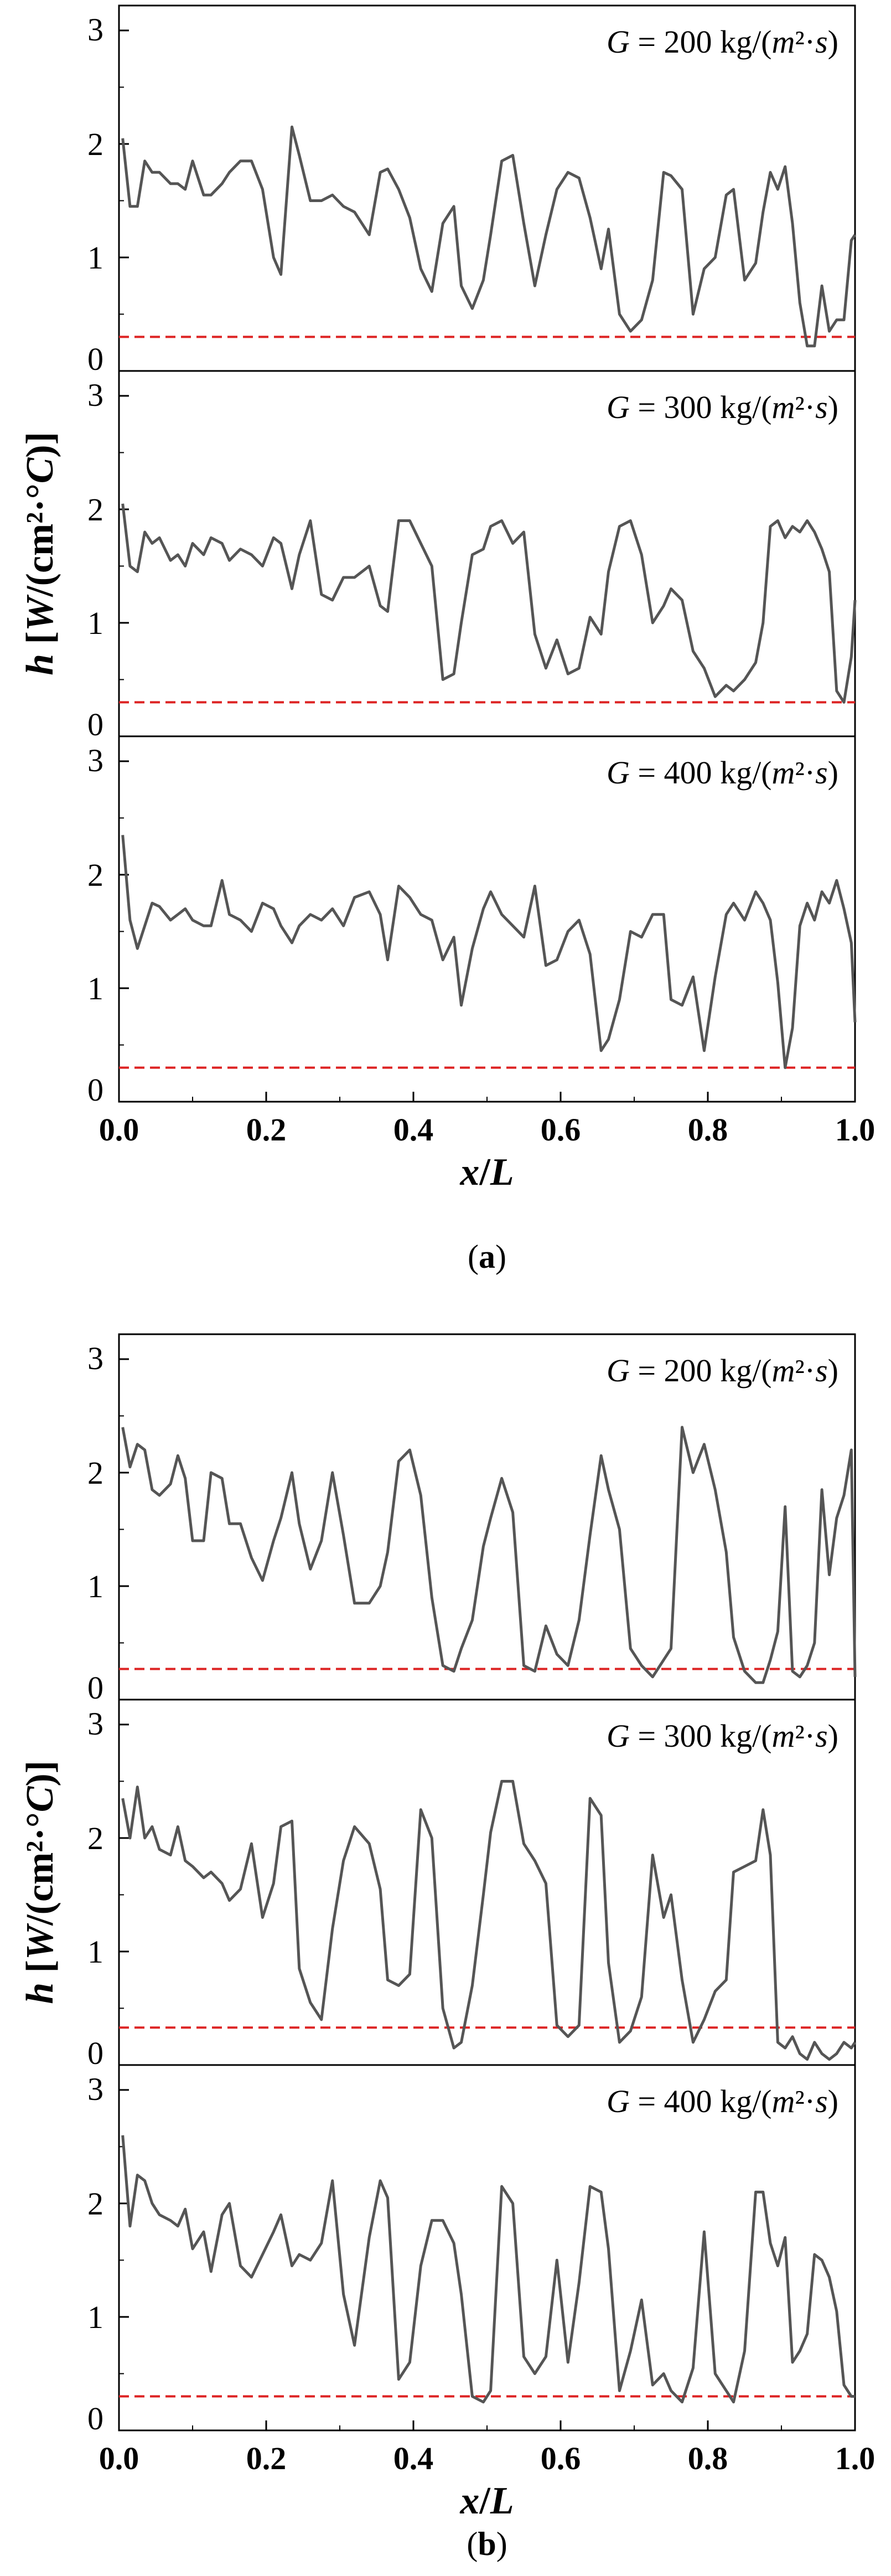  I want to click on chart-a-panel-1: 0 1 2 3 G = 200 kg/(m²·s), so click(472, 190).